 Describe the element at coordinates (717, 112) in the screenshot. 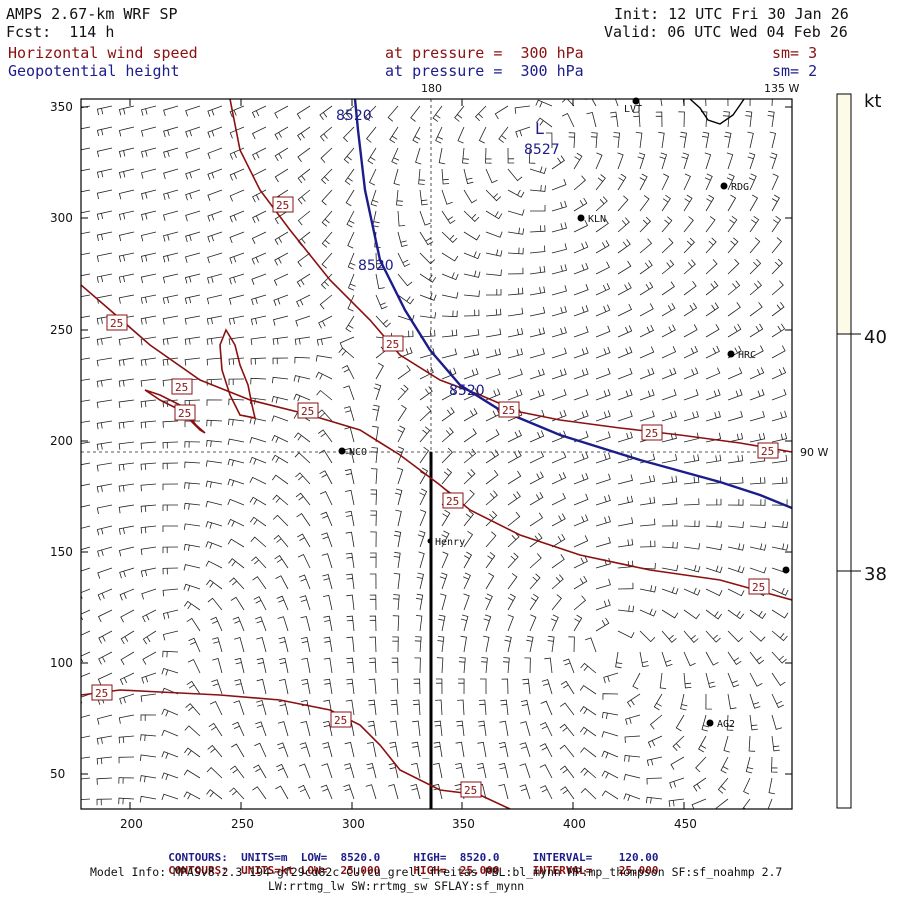

I see `coastline` at that location.